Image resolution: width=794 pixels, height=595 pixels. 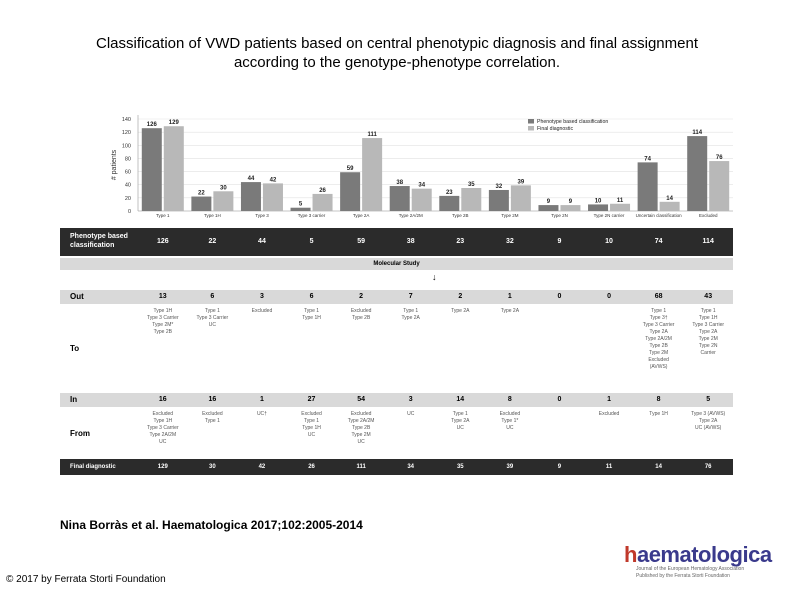 I want to click on out-row: Out 13 6 3 6 2 7 2 1 0 0 68 43, so click(x=396, y=297).